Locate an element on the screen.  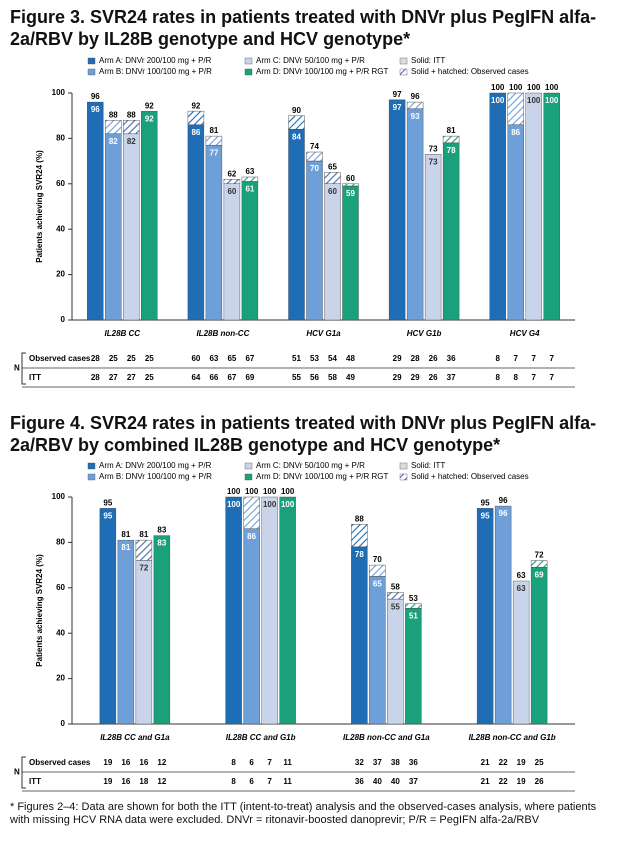
itt-value-label: 92 is located at coordinates (149, 118).